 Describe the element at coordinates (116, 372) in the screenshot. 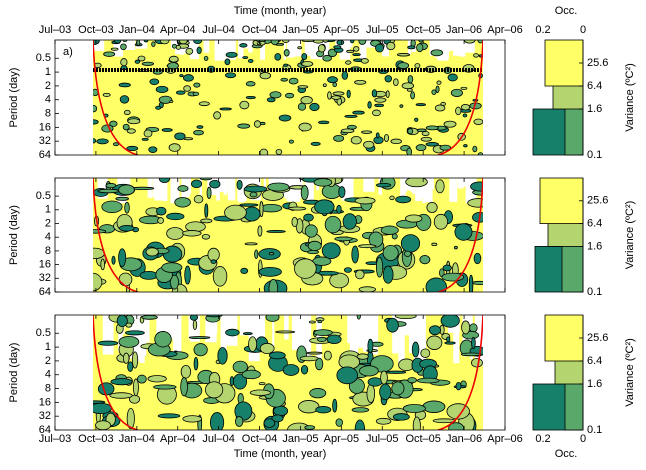

I see `cone-left` at that location.